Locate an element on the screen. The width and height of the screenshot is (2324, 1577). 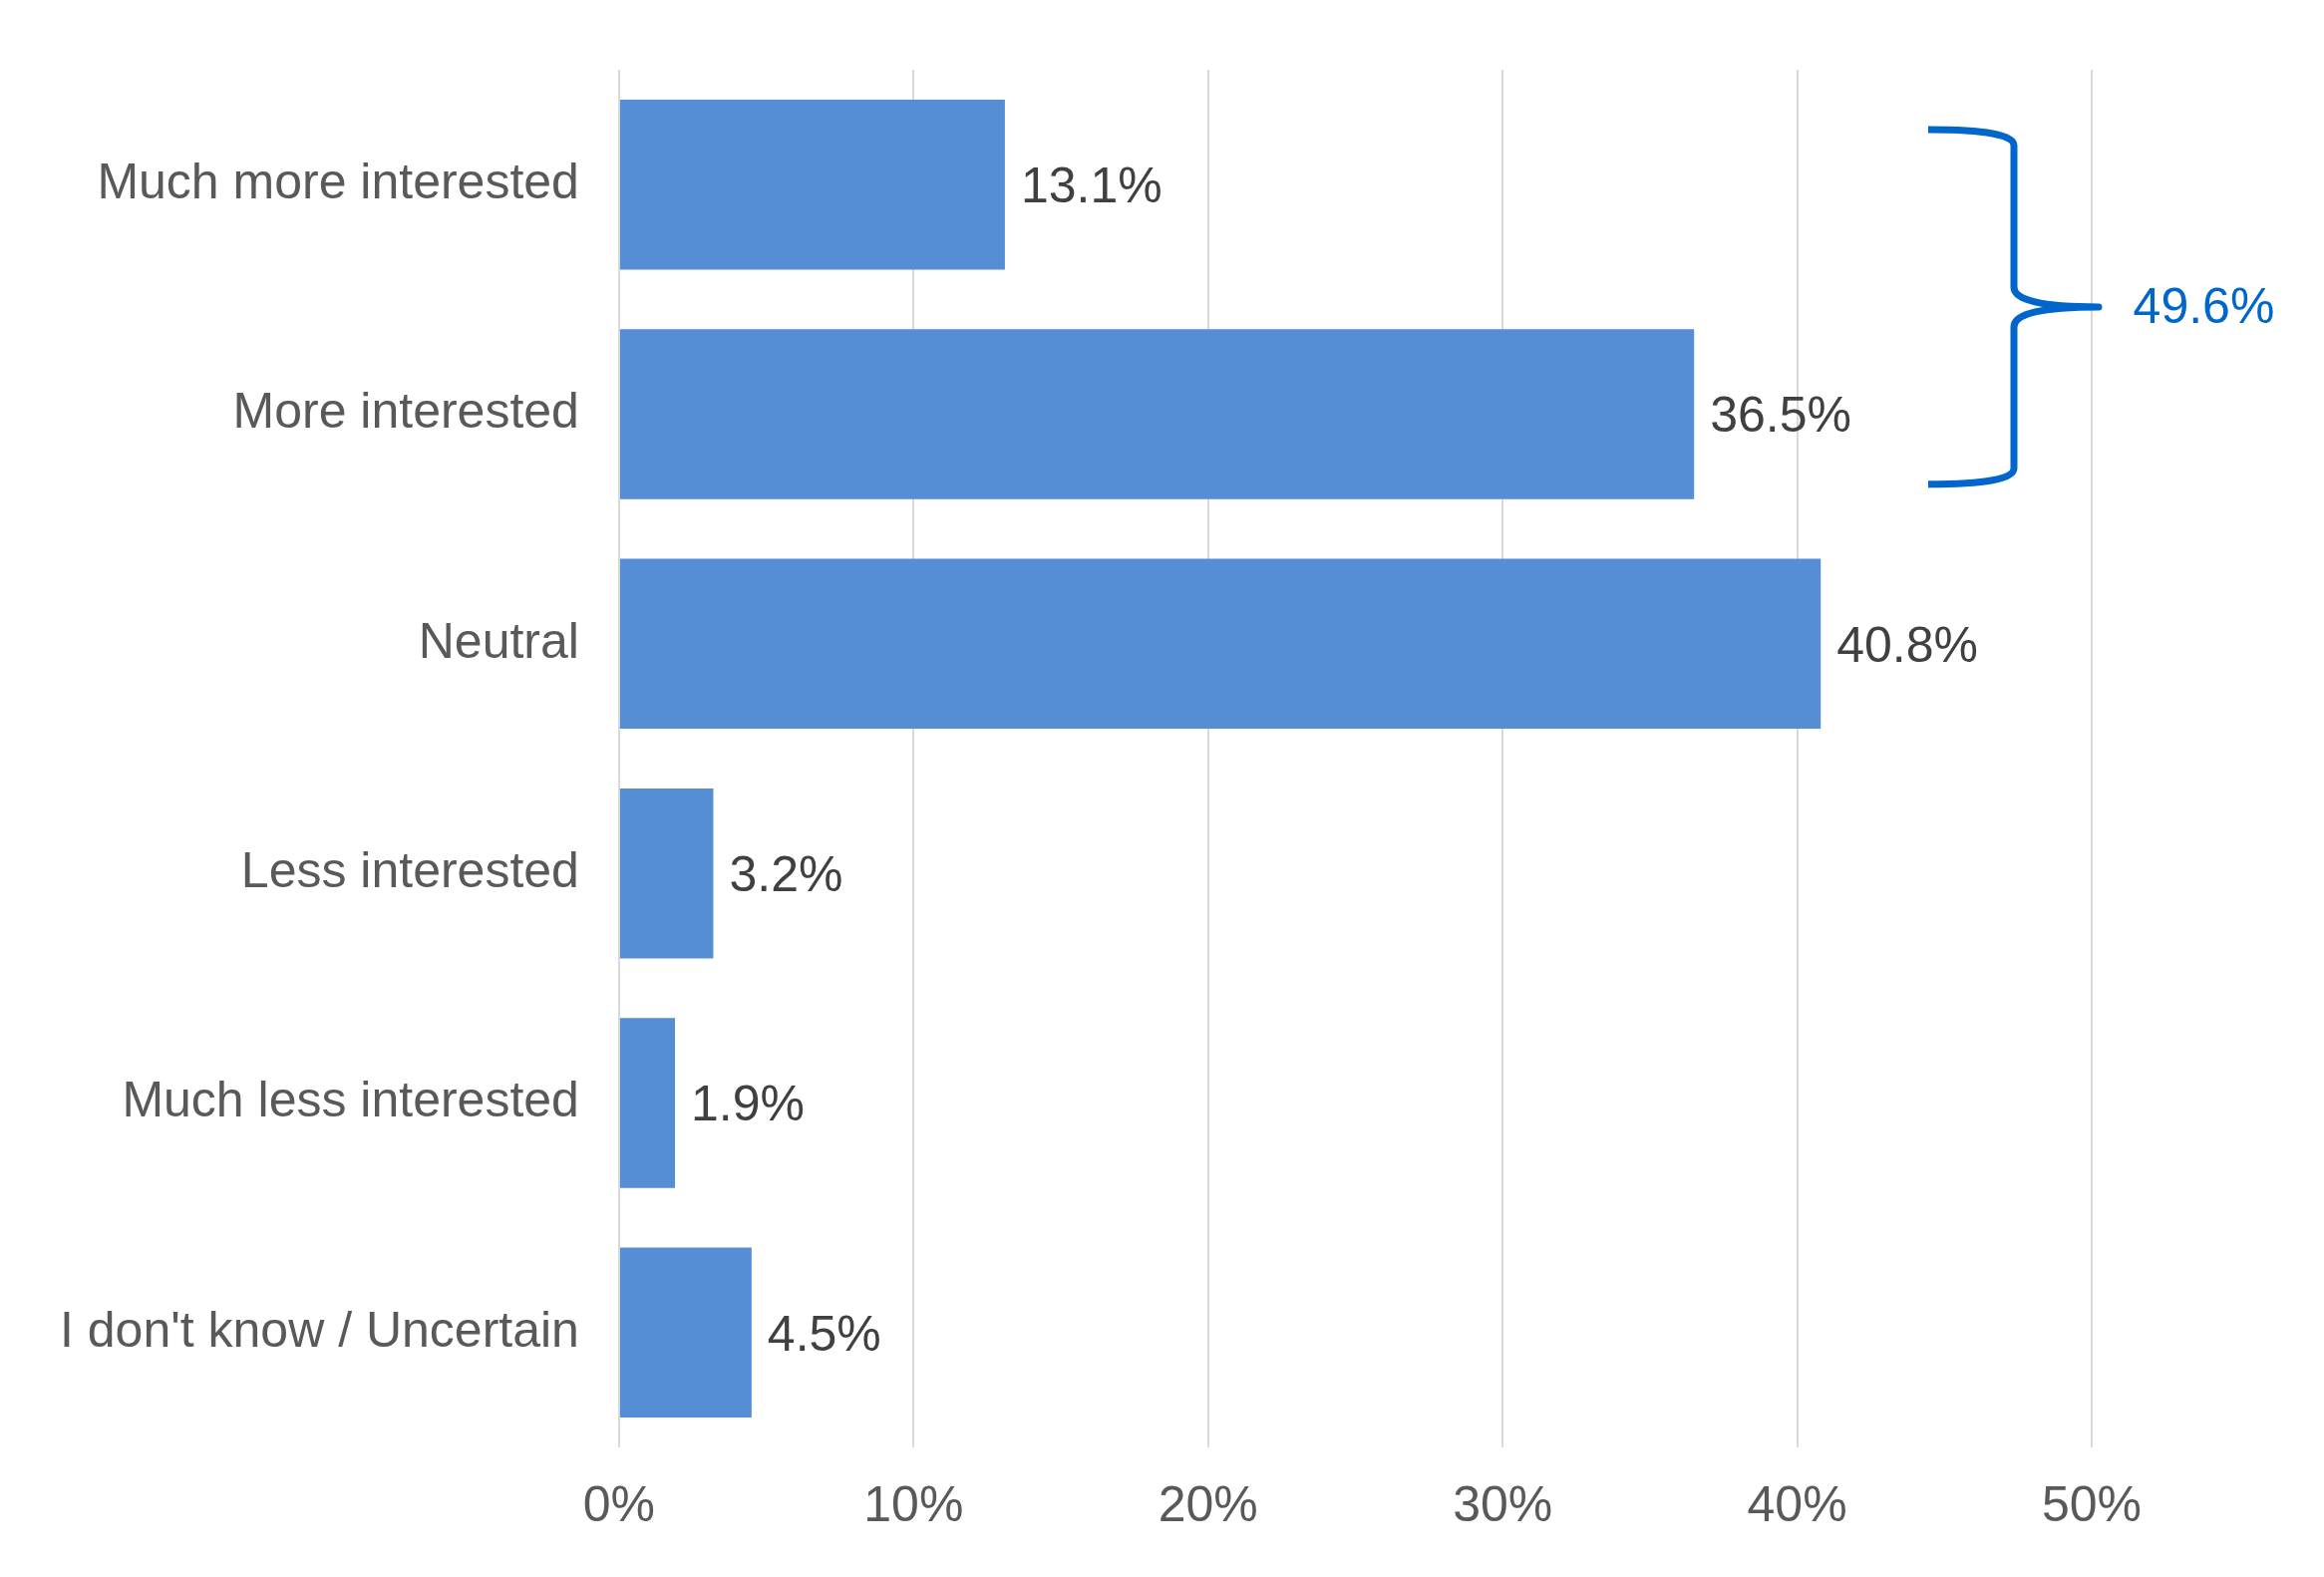
x-tick-label: 20% is located at coordinates (1208, 1503).